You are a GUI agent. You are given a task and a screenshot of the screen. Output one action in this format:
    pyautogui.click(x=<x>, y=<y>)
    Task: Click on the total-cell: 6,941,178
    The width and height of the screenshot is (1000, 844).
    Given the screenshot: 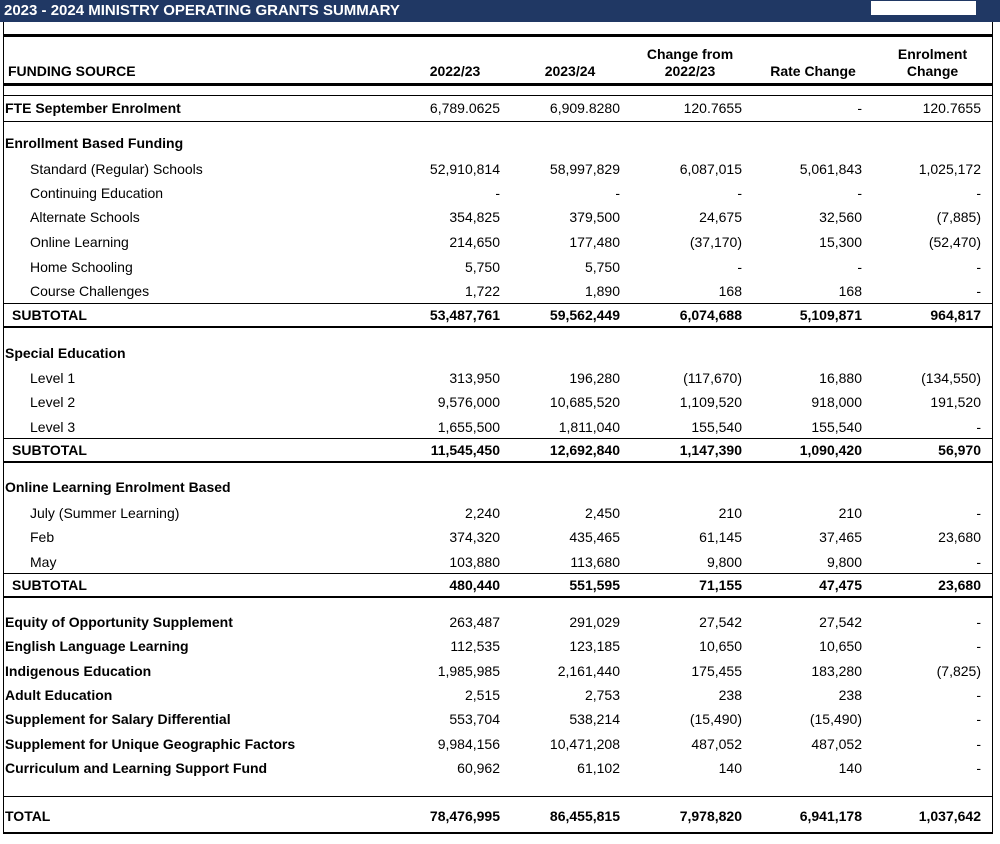 What is the action you would take?
    pyautogui.click(x=830, y=816)
    